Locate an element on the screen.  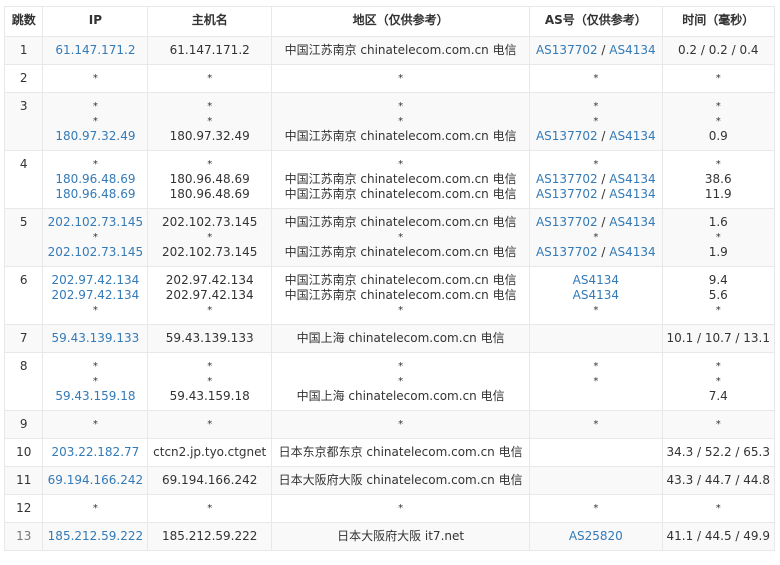
hop-number: 12 is located at coordinates (24, 508).